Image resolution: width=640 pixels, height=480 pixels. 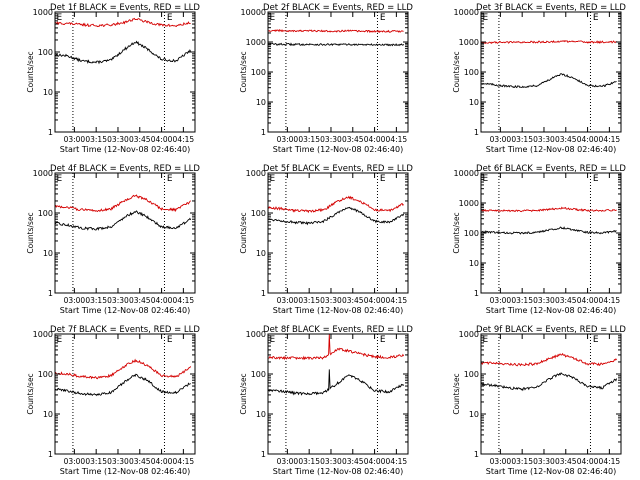 I want to click on panel-title: Det 4f BLACK = Events, RED = LLD, so click(x=125, y=169).